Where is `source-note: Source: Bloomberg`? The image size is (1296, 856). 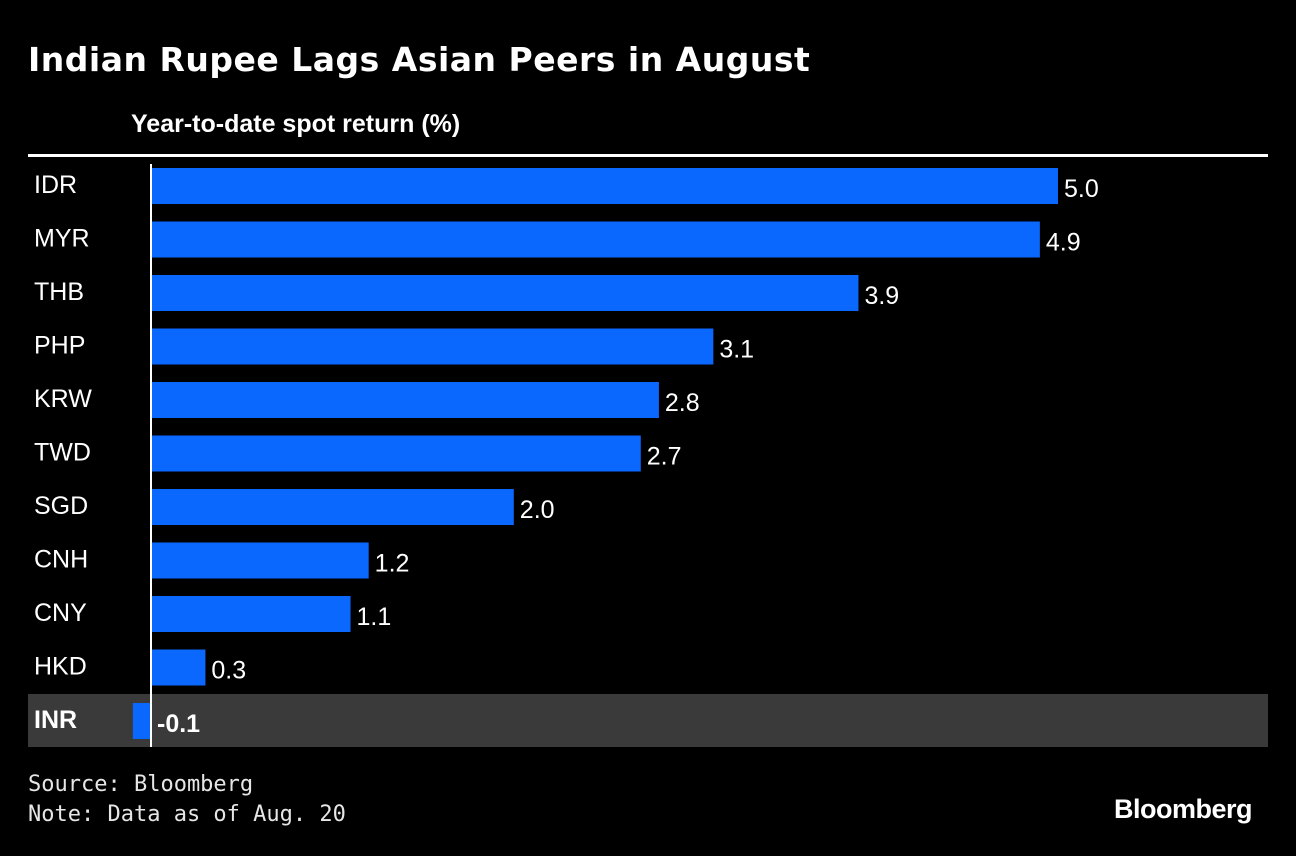 source-note: Source: Bloomberg is located at coordinates (141, 784).